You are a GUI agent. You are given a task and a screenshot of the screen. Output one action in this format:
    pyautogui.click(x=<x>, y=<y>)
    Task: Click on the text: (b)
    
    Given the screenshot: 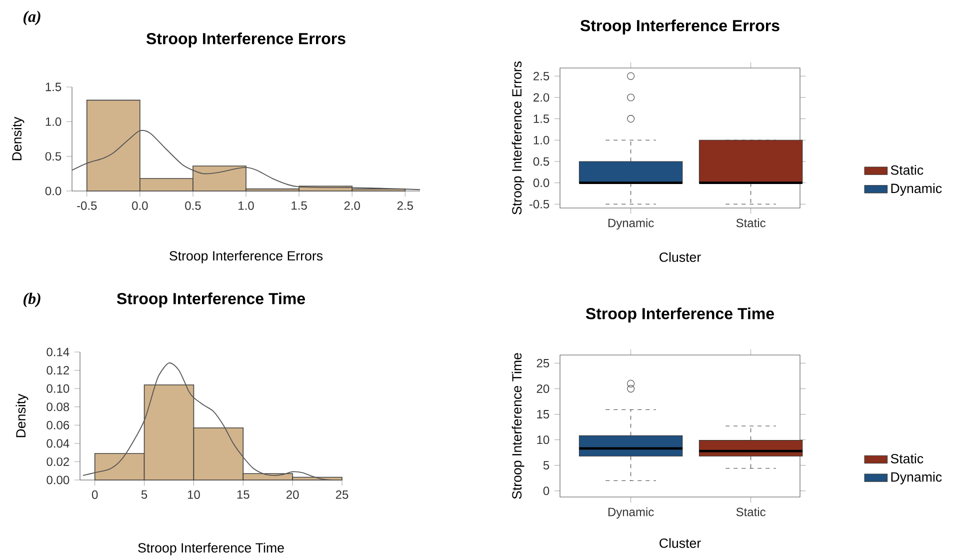 What is the action you would take?
    pyautogui.click(x=32, y=300)
    